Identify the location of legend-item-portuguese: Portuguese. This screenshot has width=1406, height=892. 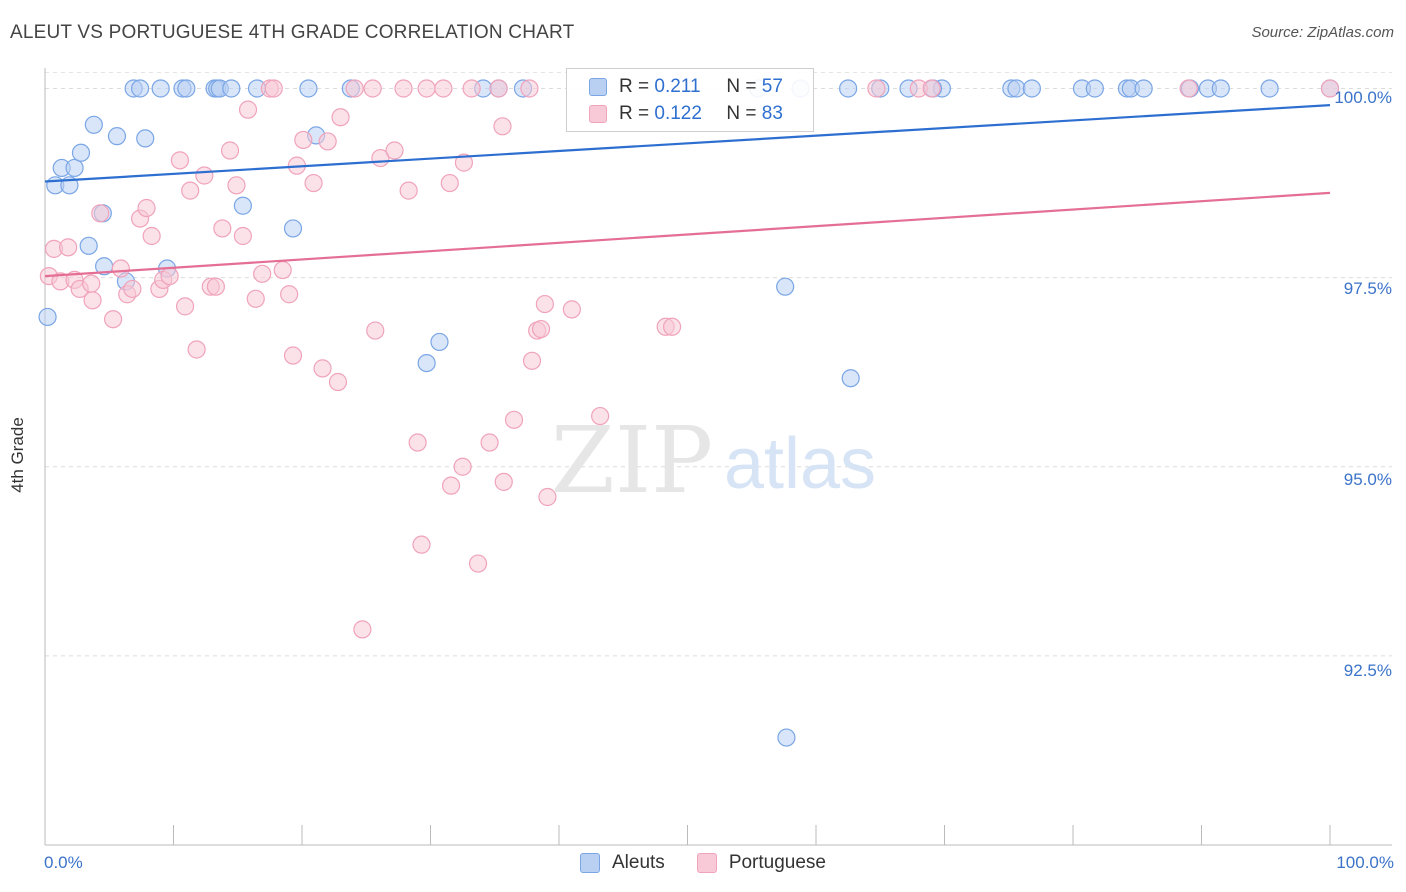
(761, 863).